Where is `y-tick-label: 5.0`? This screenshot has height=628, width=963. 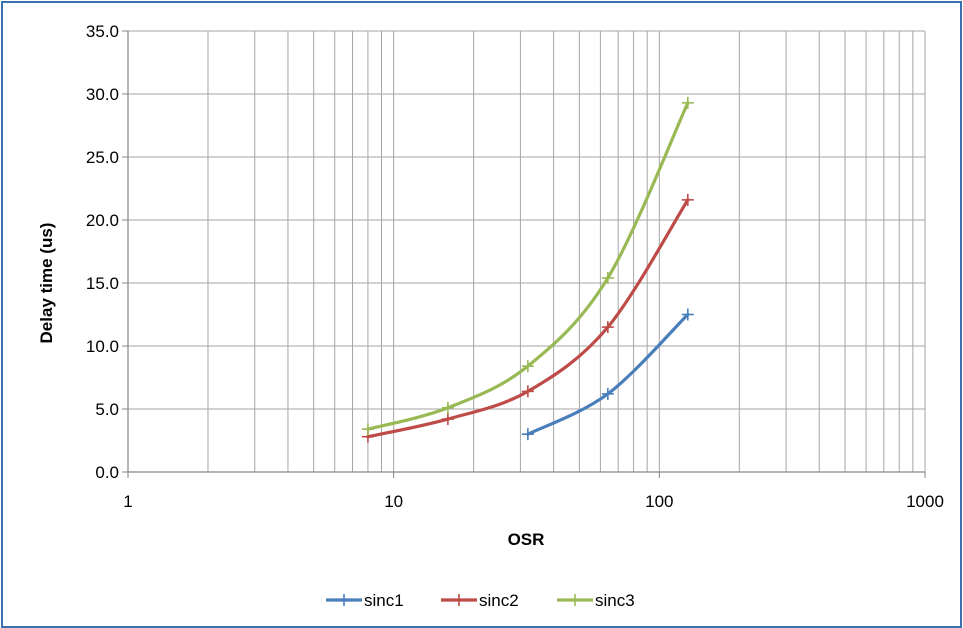
y-tick-label: 5.0 is located at coordinates (107, 409).